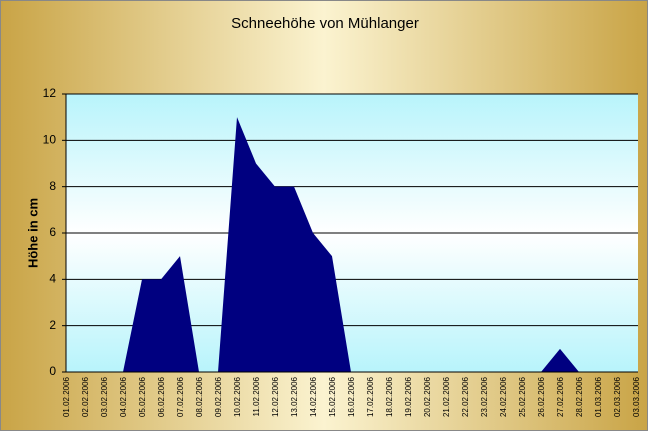 The height and width of the screenshot is (436, 648). Describe the element at coordinates (389, 396) in the screenshot. I see `x-tick-label: 18.02.2006` at that location.